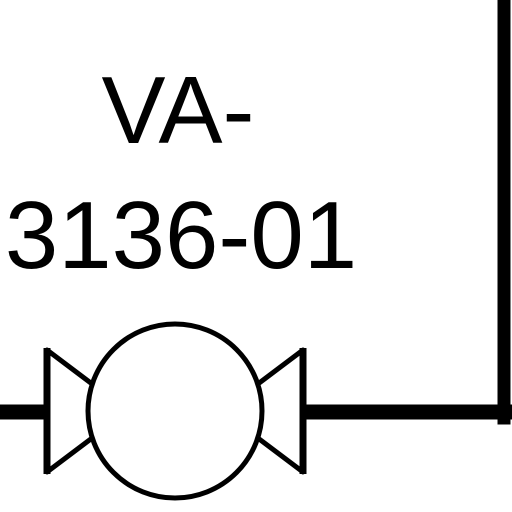  I want to click on valve-body-circle, so click(175, 411).